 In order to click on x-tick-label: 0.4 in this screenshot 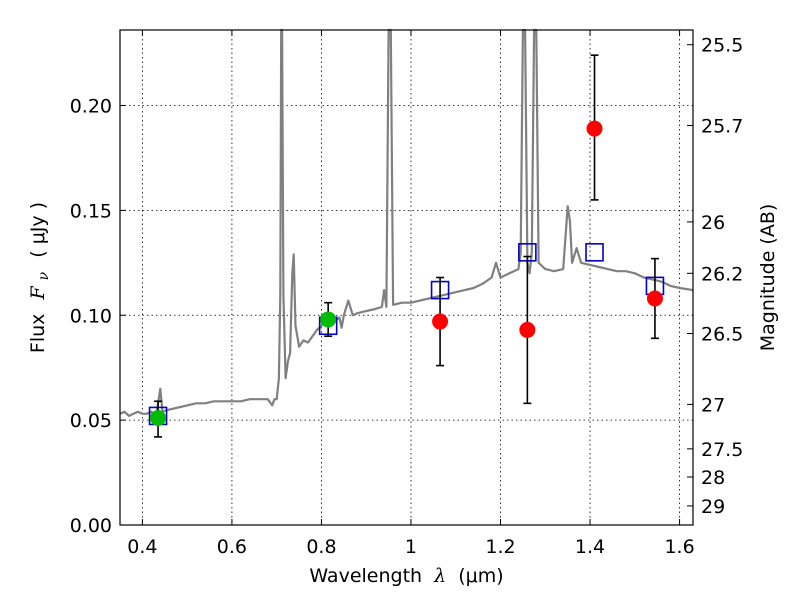, I will do `click(142, 547)`.